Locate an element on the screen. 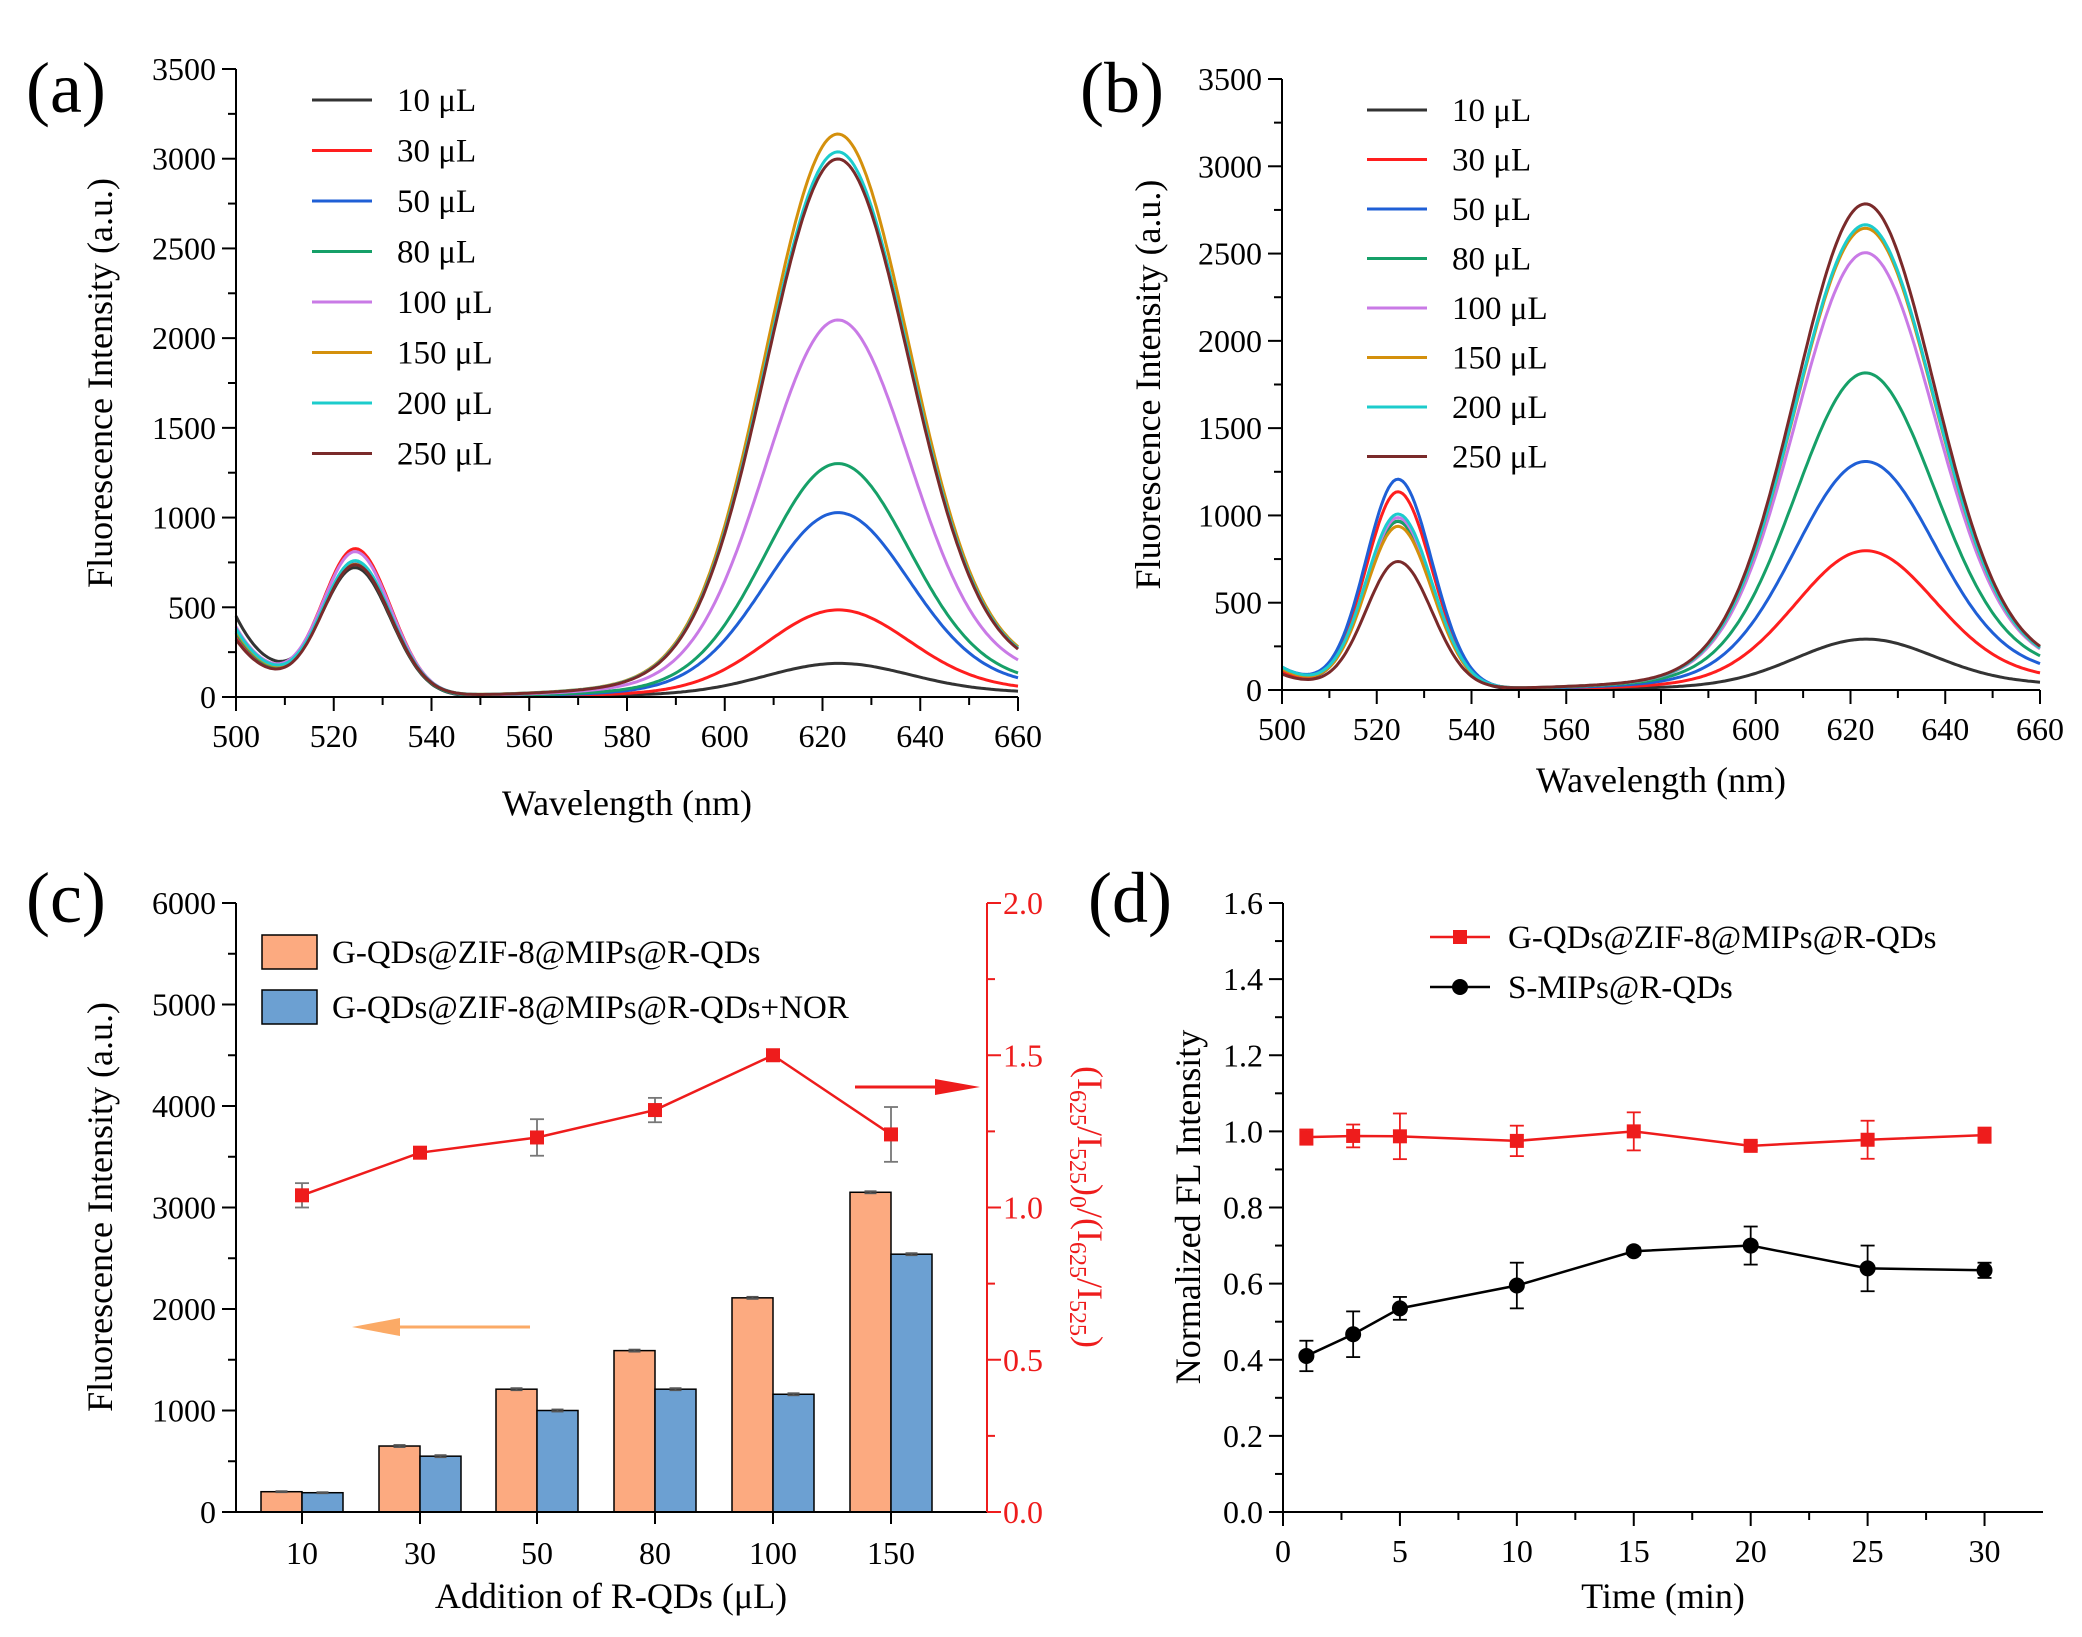 This screenshot has width=2082, height=1637. y2-tick-label: 2.0 is located at coordinates (1023, 903).